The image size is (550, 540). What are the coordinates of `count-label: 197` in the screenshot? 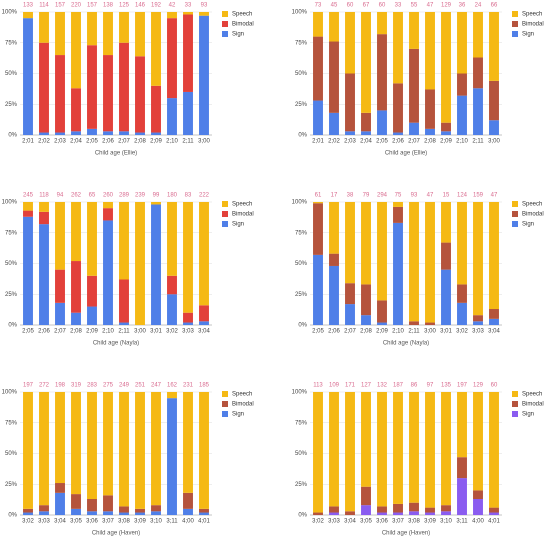 It's located at (462, 386).